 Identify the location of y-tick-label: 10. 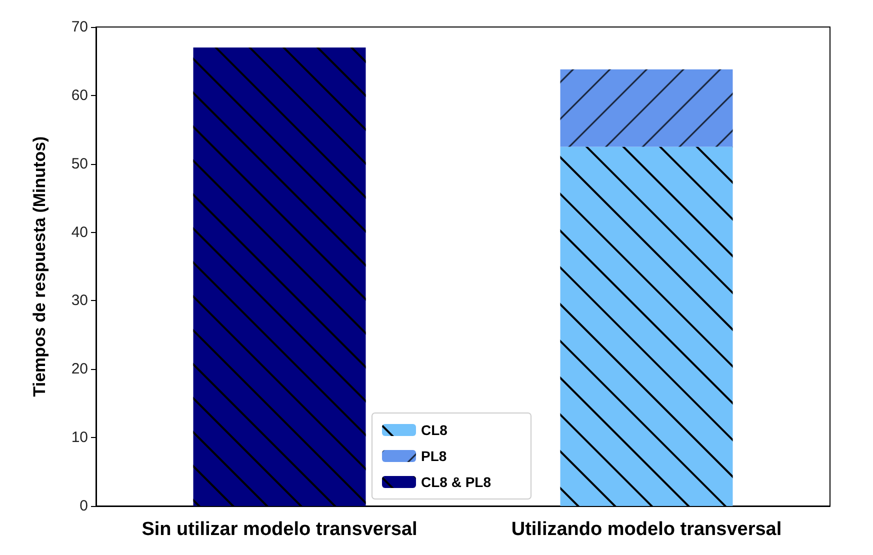
(79, 437).